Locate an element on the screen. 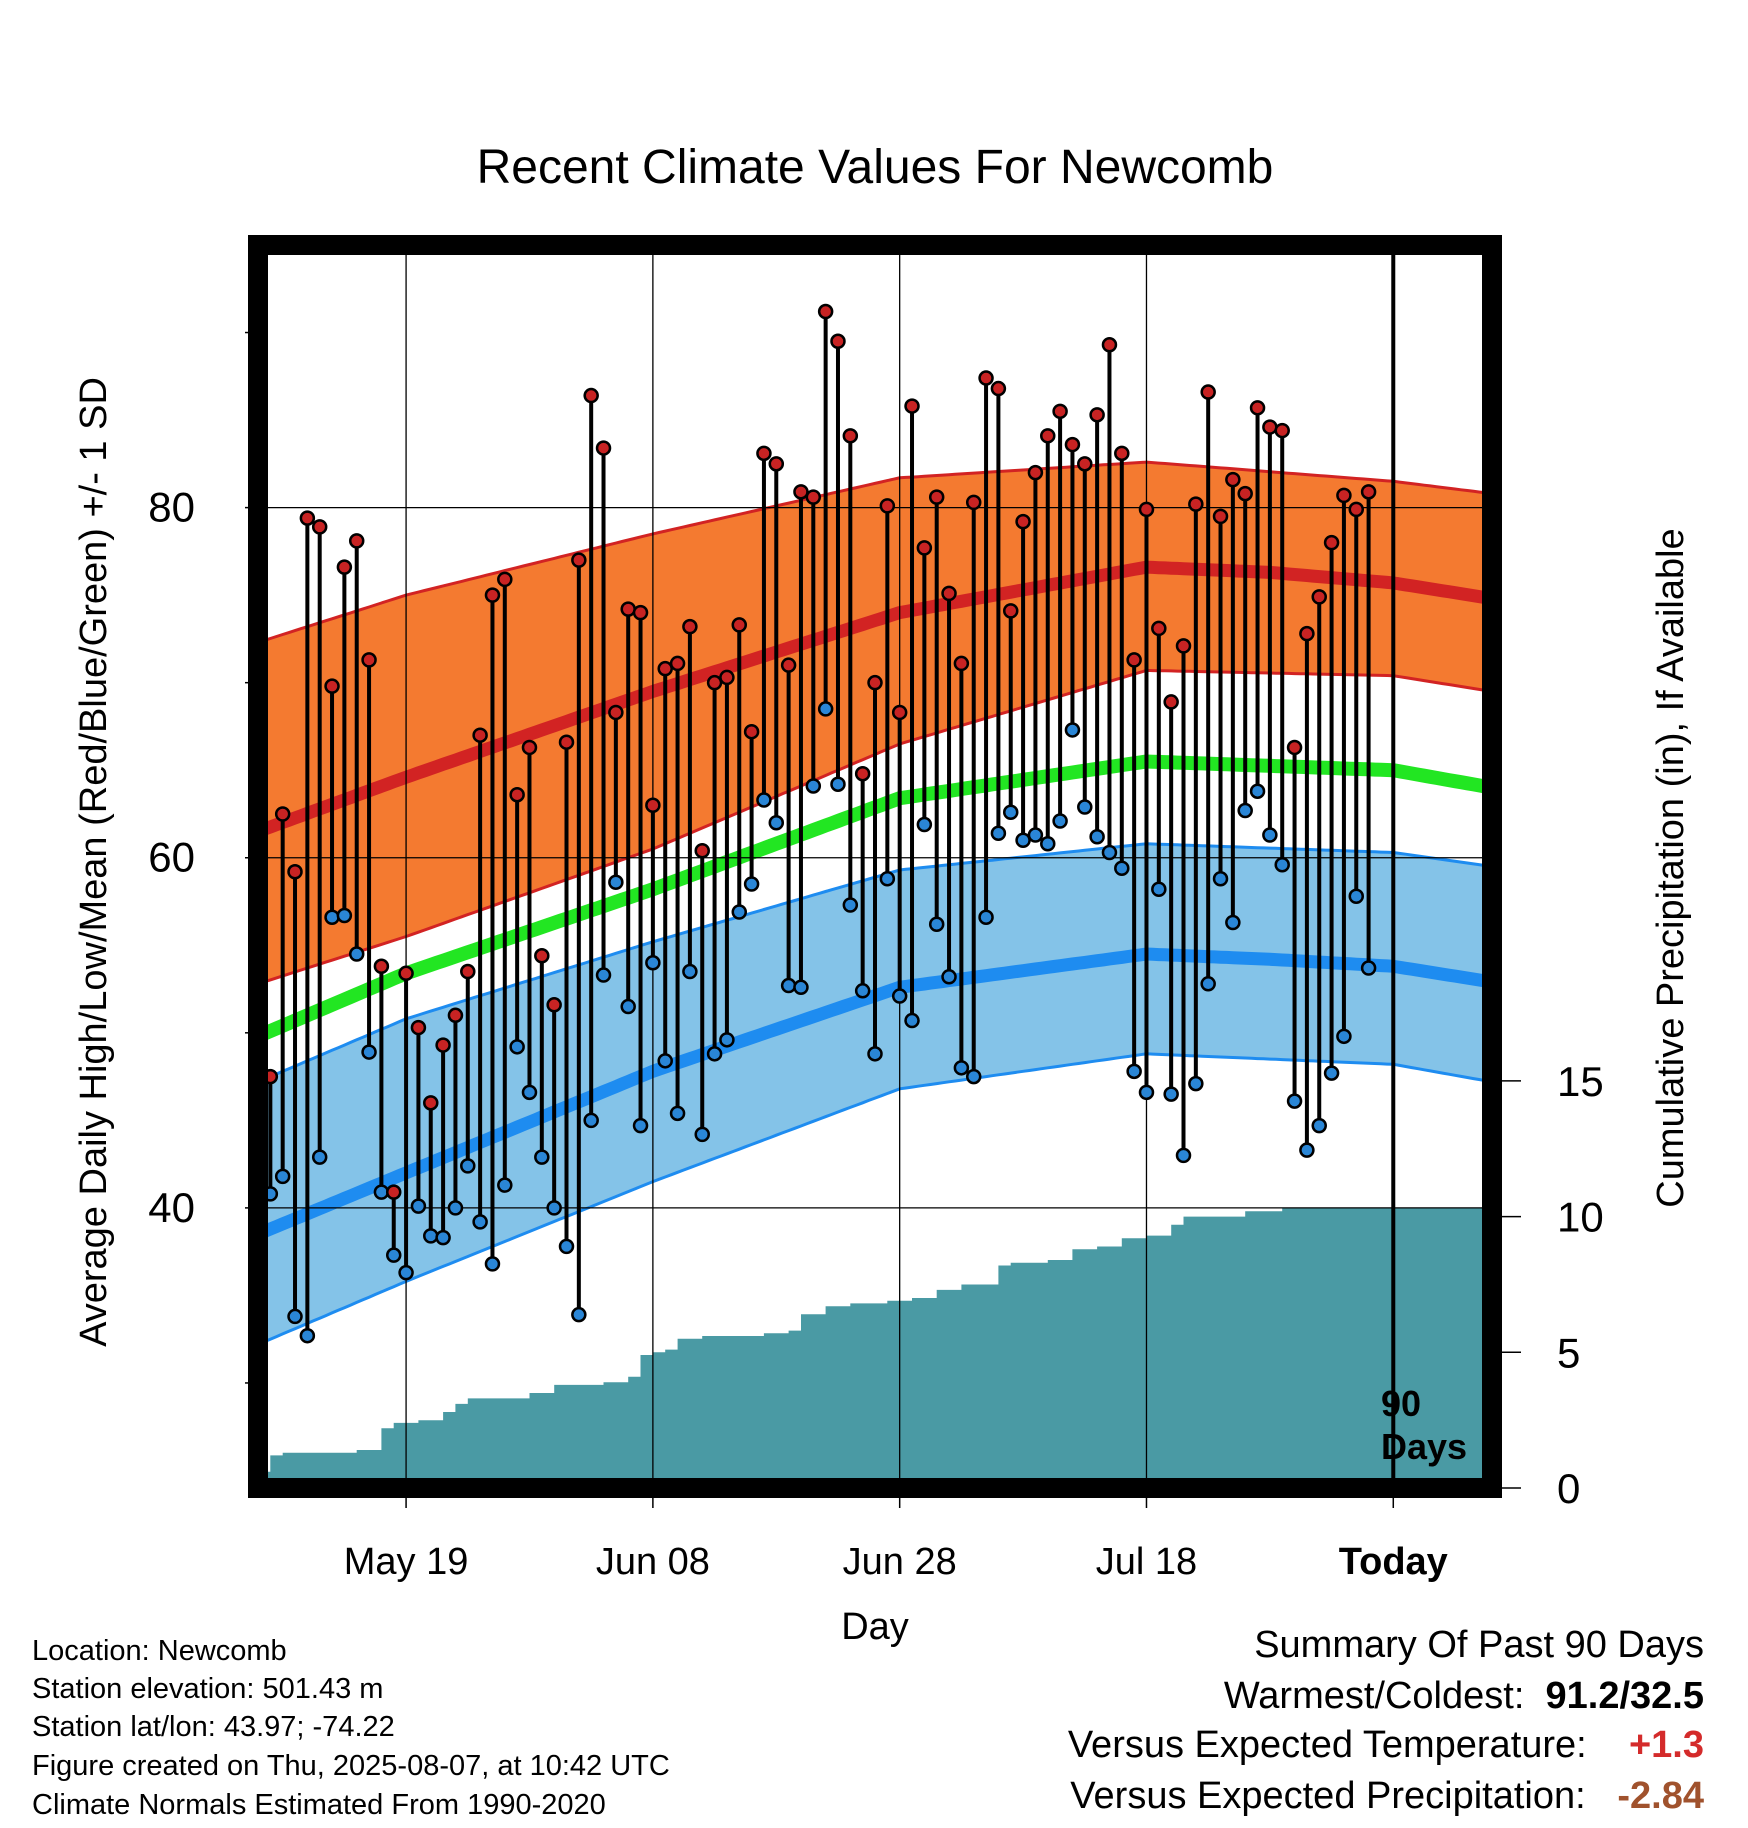 This screenshot has width=1748, height=1828. x-tick-label: Jun 28 is located at coordinates (900, 1562).